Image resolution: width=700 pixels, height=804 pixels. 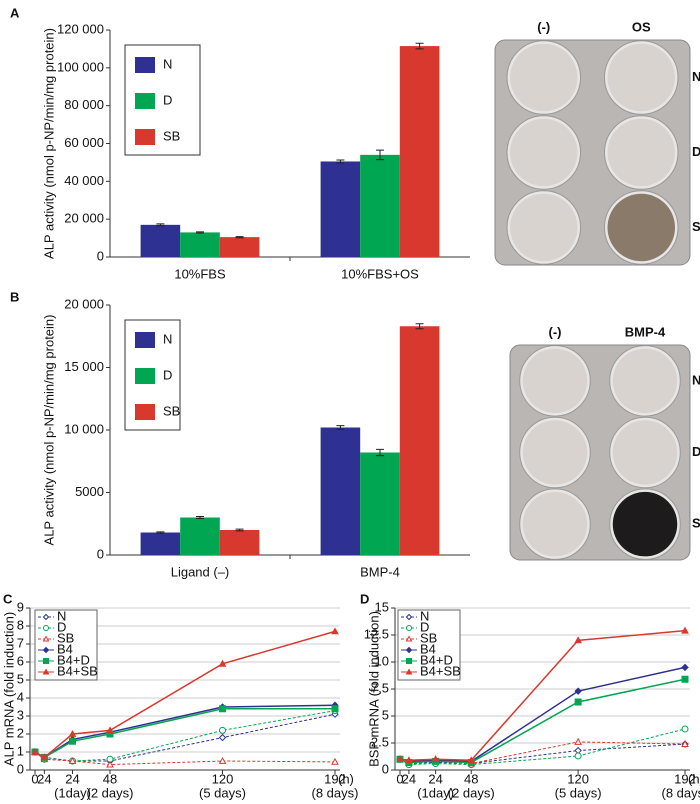 I want to click on x-tick-label: 120, so click(x=223, y=778).